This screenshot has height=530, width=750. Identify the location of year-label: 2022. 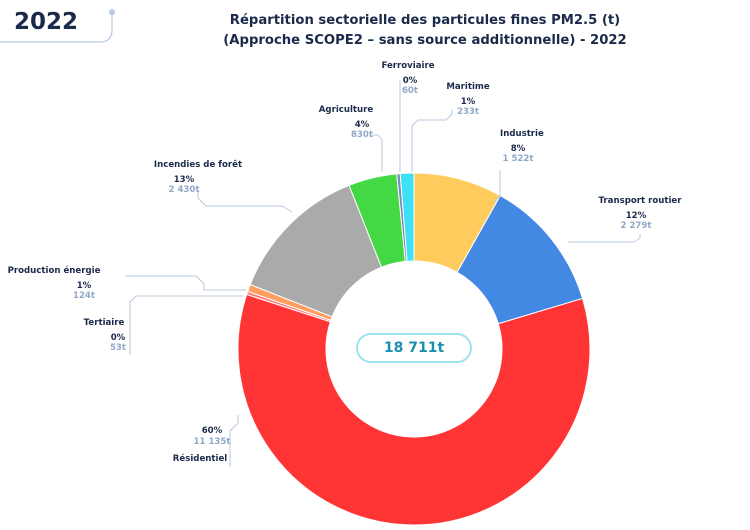
(46, 22).